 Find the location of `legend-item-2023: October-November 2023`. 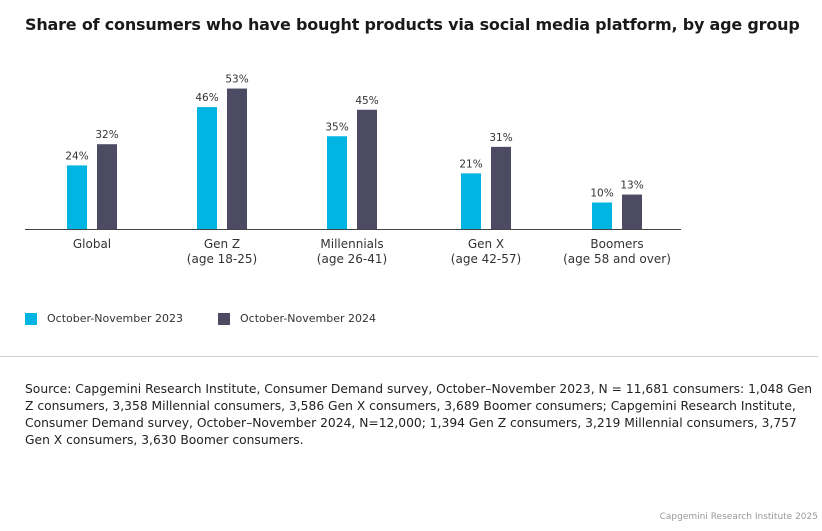

legend-item-2023: October-November 2023 is located at coordinates (104, 318).